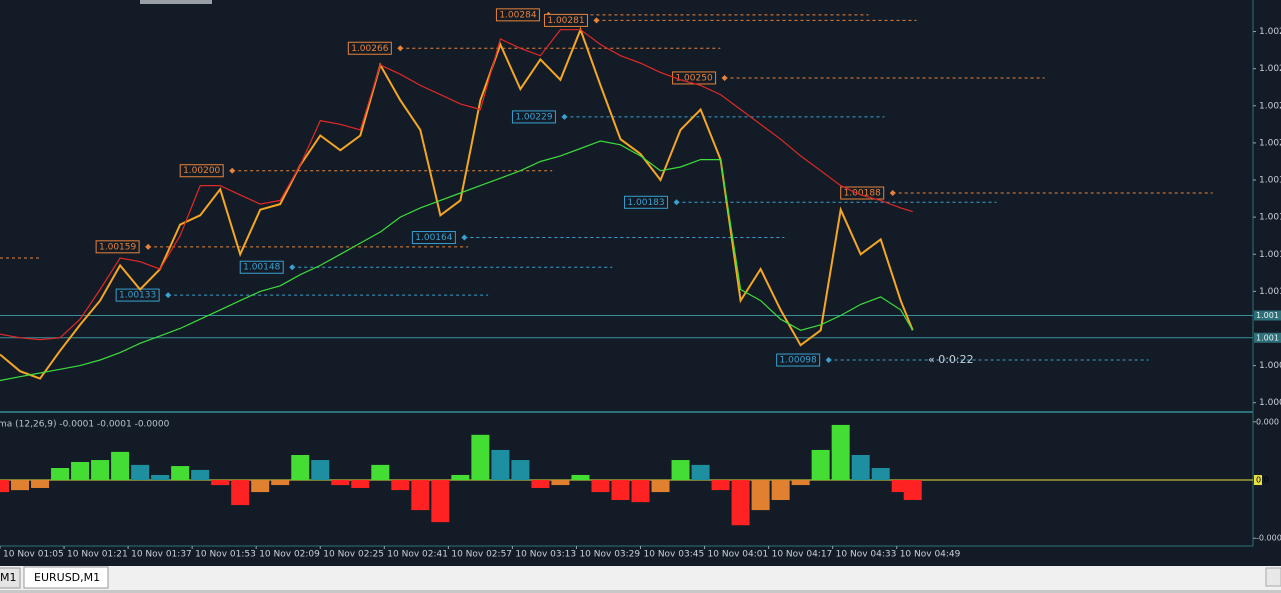 Image resolution: width=1281 pixels, height=593 pixels. Describe the element at coordinates (565, 21) in the screenshot. I see `level-label: 1.00281` at that location.